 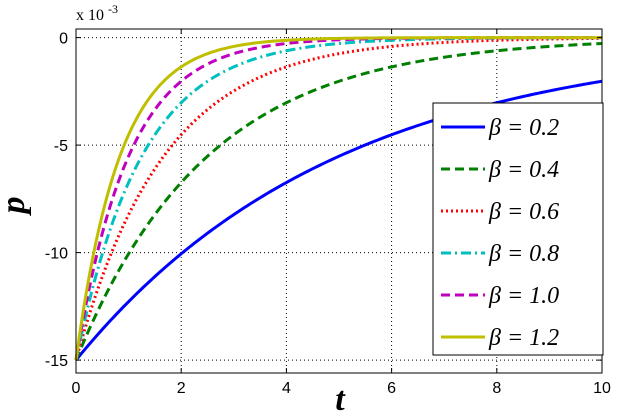 I want to click on legend-entry: β = 0.2, so click(x=500, y=128).